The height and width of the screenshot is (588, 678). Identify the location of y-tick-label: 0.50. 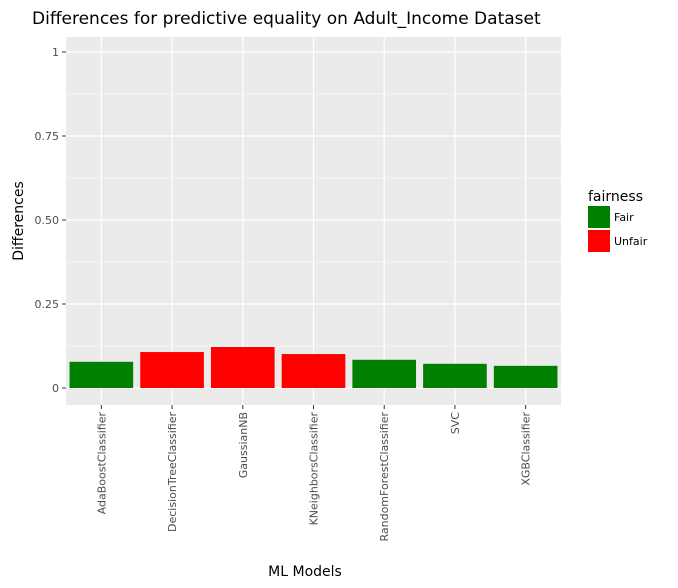
(47, 220).